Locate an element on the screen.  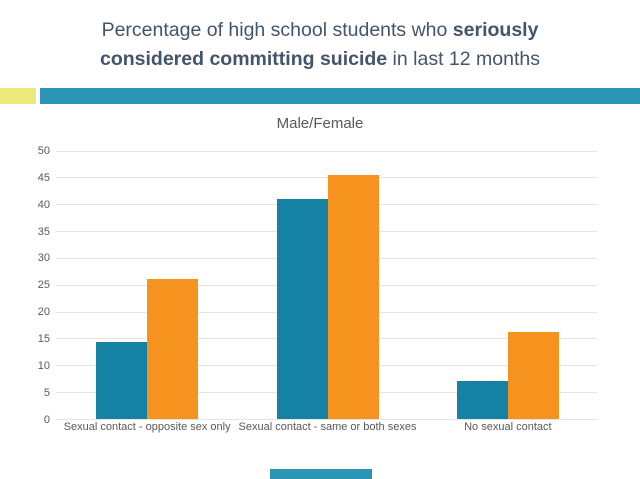
y-axis-tick-label: 15 is located at coordinates (43, 338).